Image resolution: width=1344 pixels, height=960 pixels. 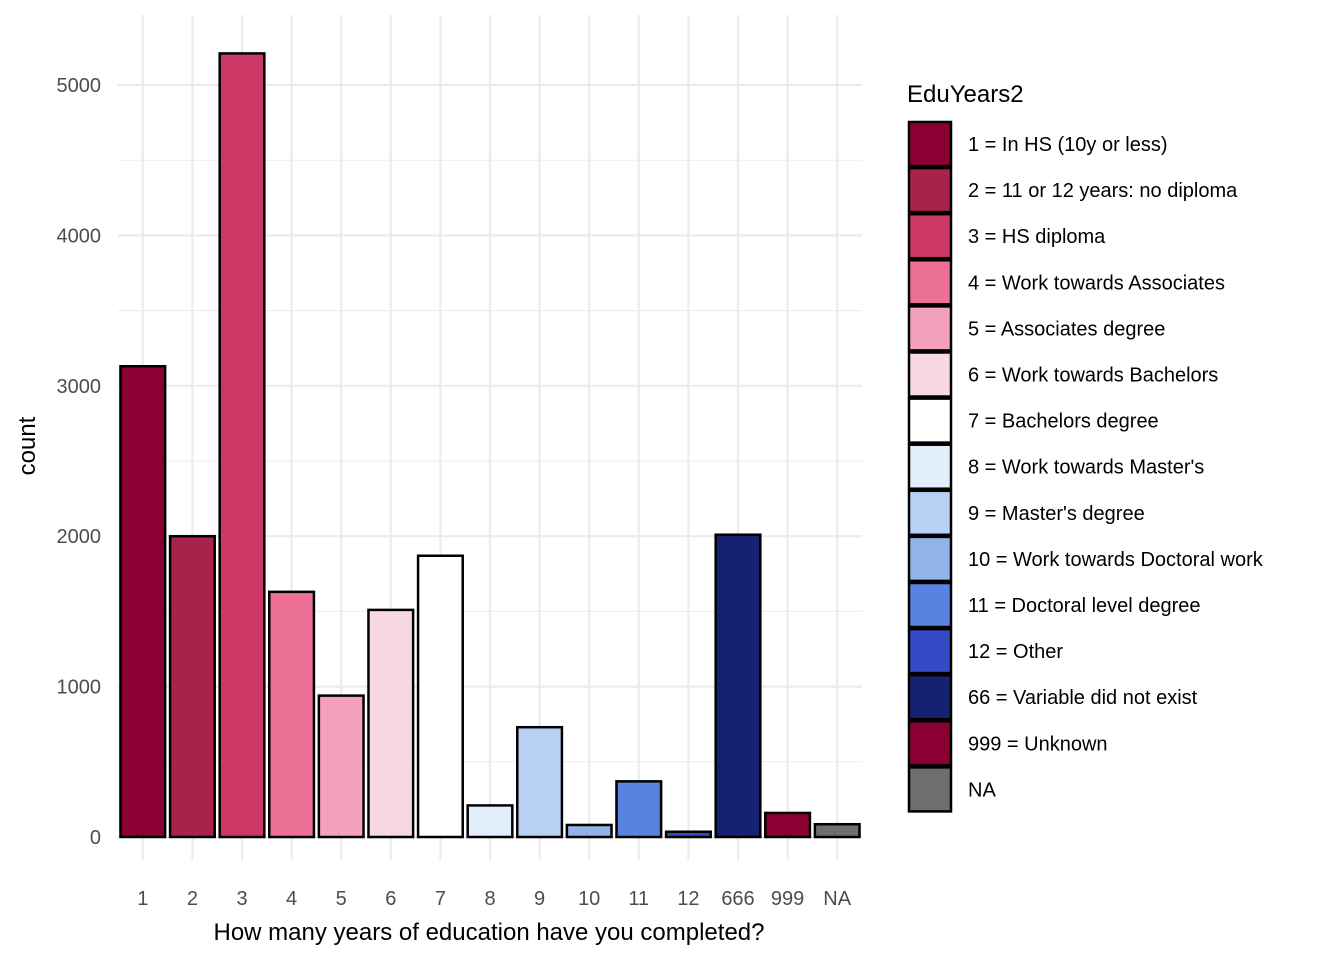 I want to click on x-tick-label: 6, so click(x=390, y=899).